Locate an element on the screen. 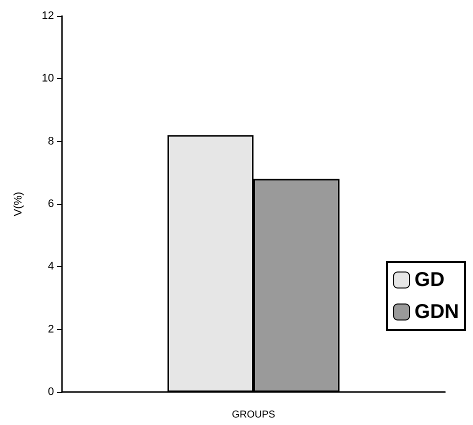 The width and height of the screenshot is (473, 425). y-tick-label: 10 is located at coordinates (48, 78).